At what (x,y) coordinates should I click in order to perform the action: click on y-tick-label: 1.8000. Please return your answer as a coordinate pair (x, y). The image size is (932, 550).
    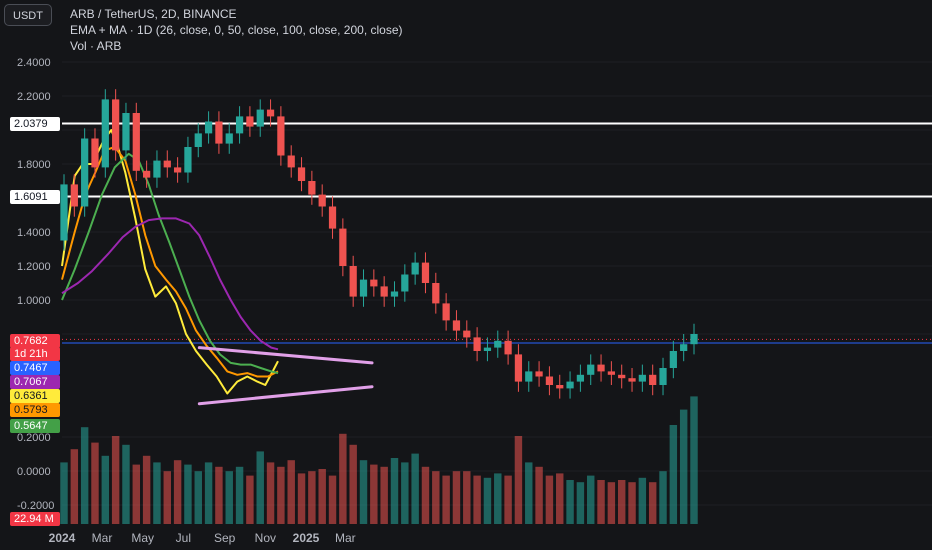
    Looking at the image, I should click on (34, 165).